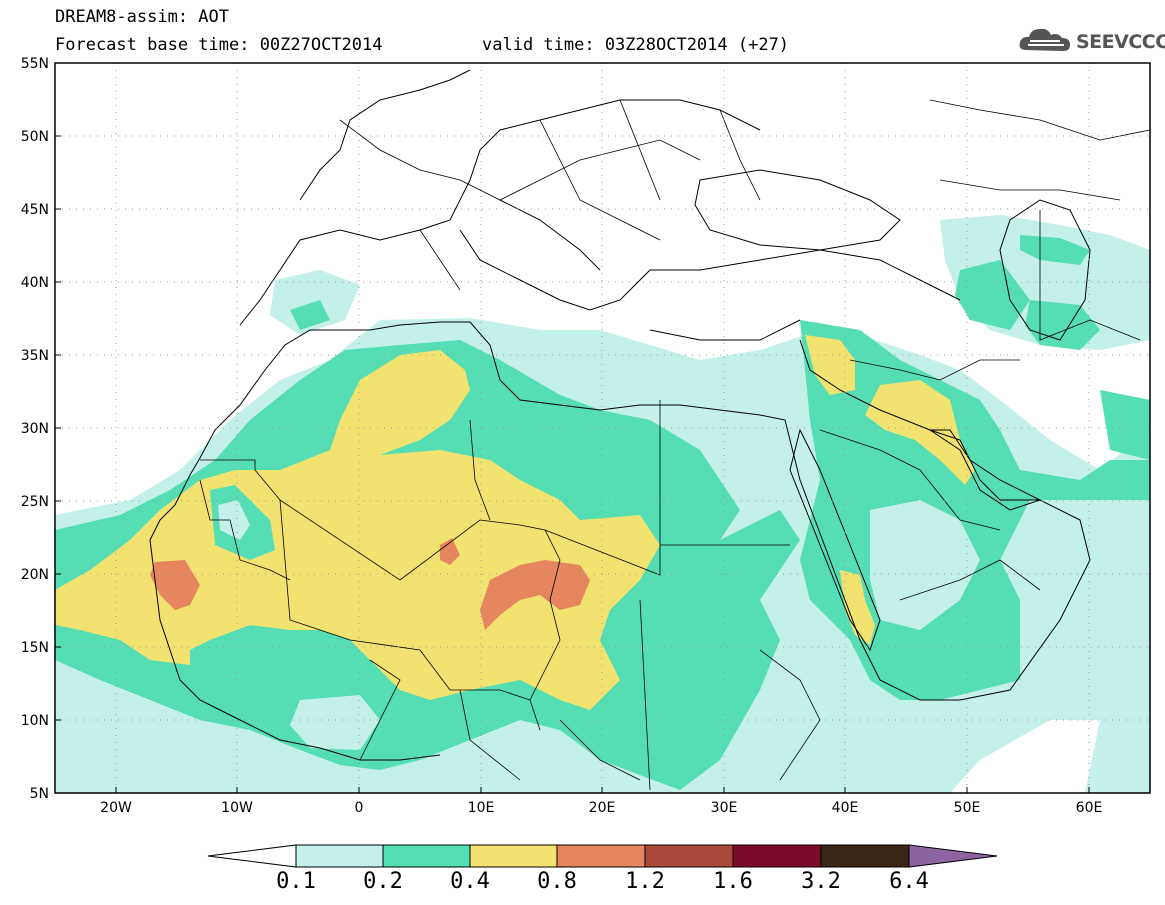  I want to click on seevccc-logo: SEEVCCC, so click(1091, 40).